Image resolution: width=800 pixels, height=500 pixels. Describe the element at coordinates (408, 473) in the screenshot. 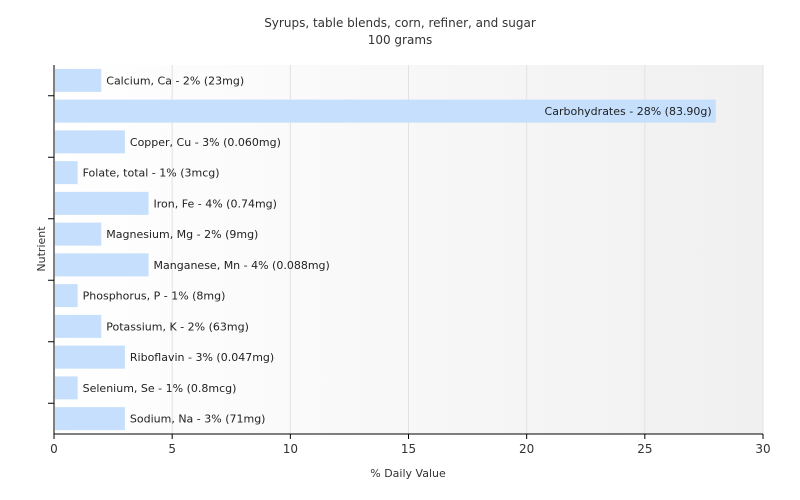

I see `x-axis-title: % Daily Value` at that location.